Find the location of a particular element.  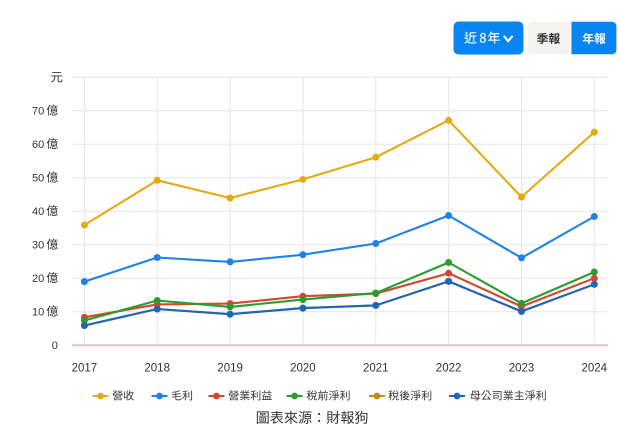

svg-text: 70 is located at coordinates (38, 112).